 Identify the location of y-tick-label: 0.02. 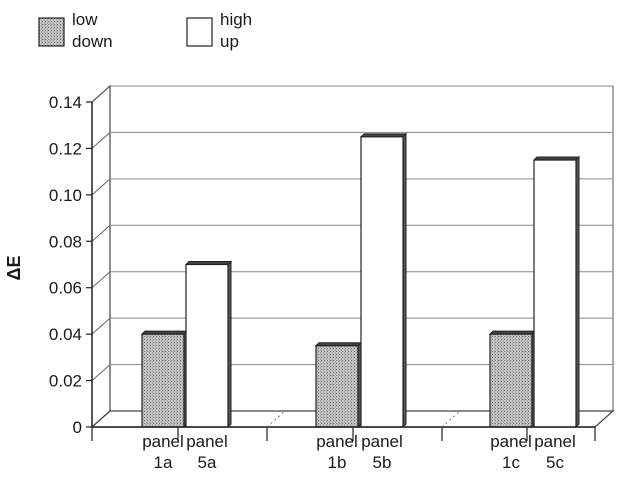
(65, 381).